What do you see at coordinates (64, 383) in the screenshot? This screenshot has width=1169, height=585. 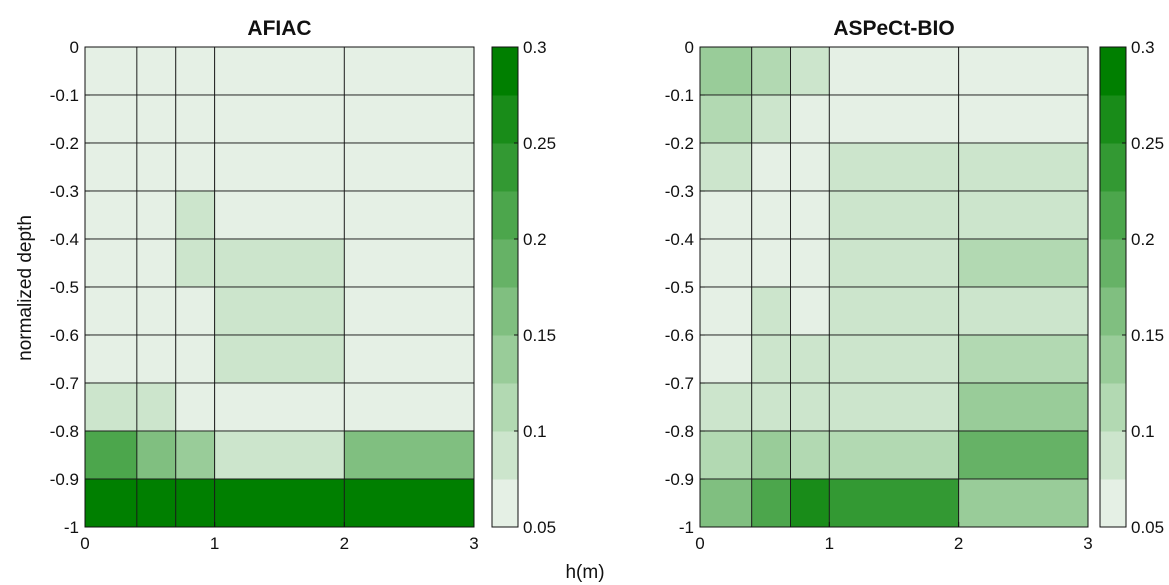 I see `y-tick-label: -0.7` at bounding box center [64, 383].